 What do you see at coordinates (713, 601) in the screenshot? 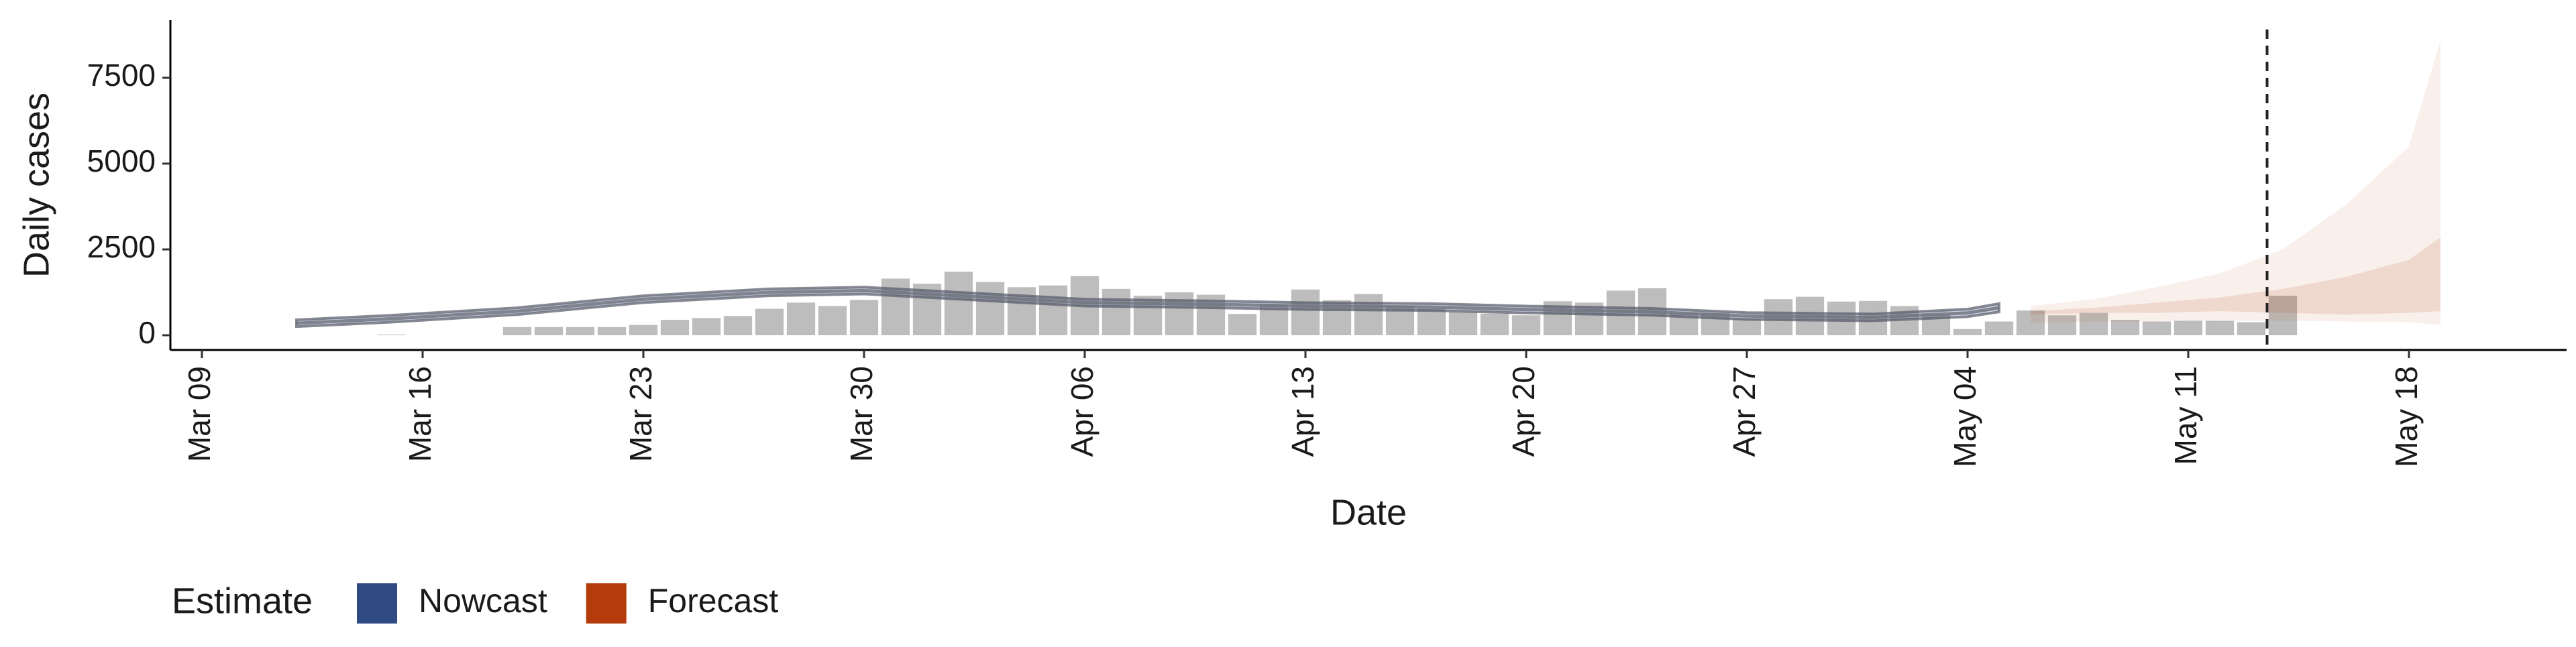
I see `legend-label: Forecast` at bounding box center [713, 601].